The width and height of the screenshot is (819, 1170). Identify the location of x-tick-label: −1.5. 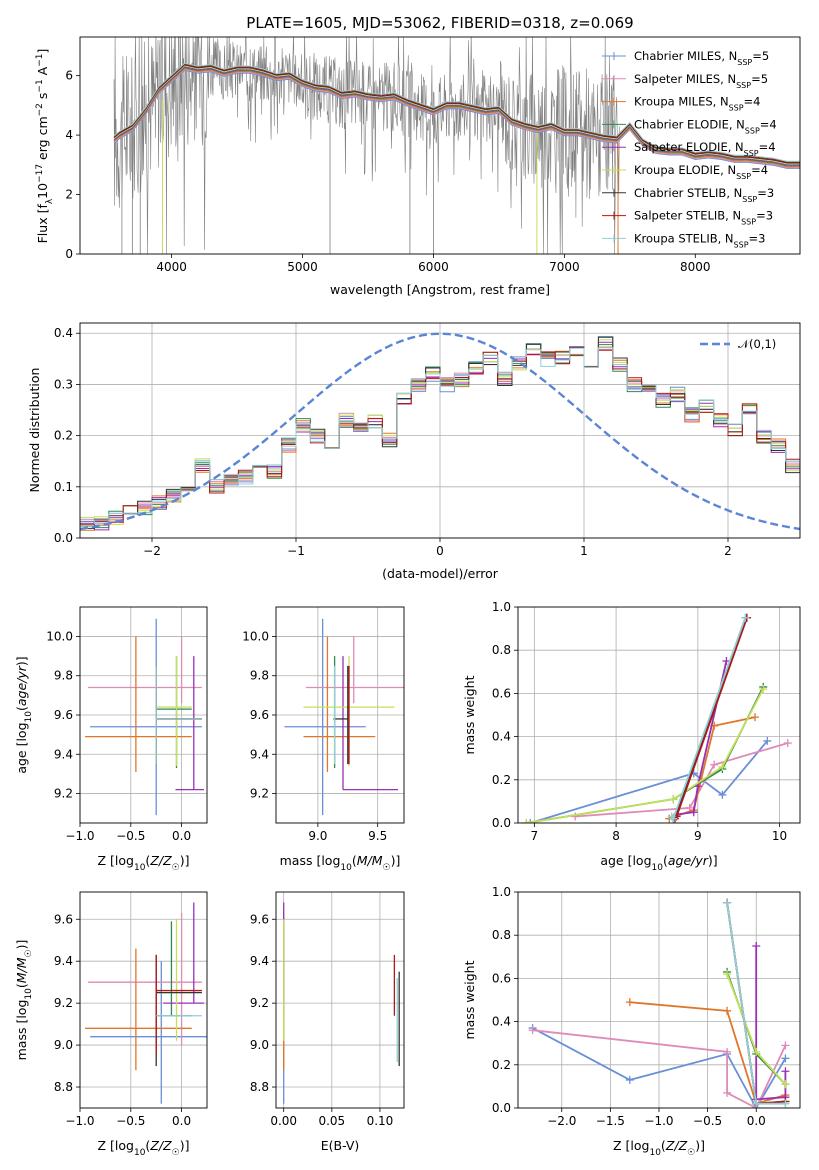
(610, 1121).